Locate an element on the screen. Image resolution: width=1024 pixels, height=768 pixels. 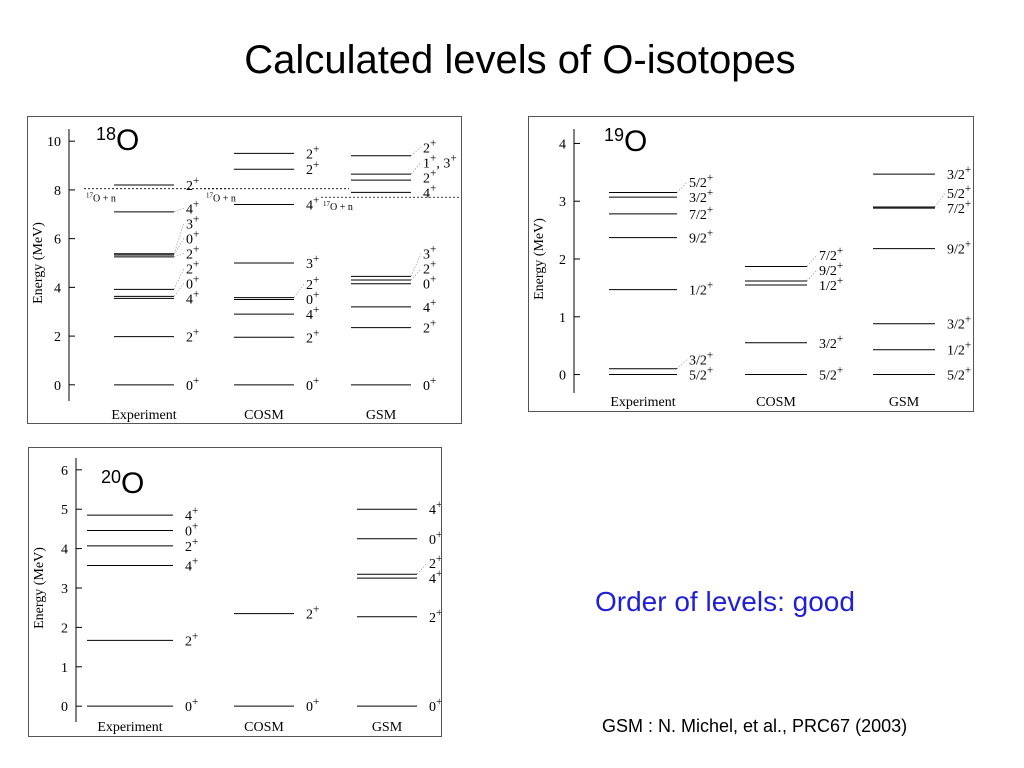
summary-note: Order of levels: good is located at coordinates (725, 601).